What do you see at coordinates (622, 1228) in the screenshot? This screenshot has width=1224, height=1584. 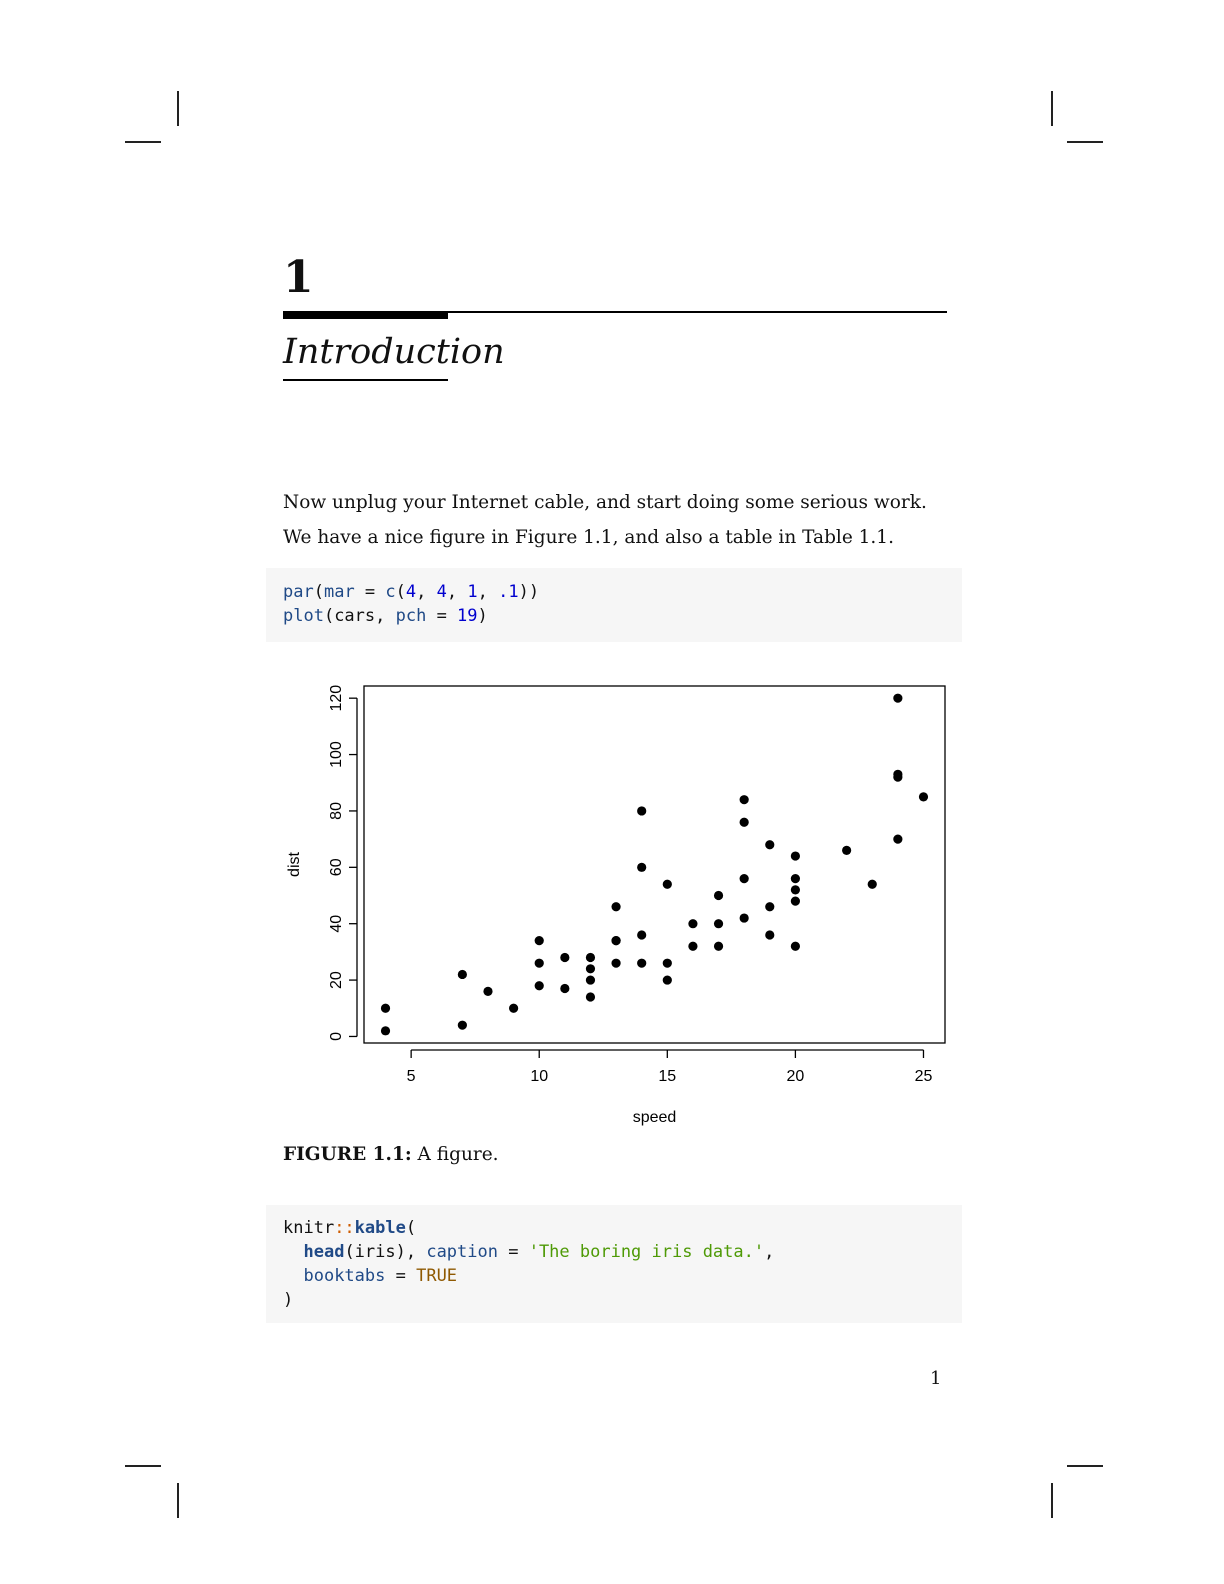 I see `code-line: knitr::kable(` at bounding box center [622, 1228].